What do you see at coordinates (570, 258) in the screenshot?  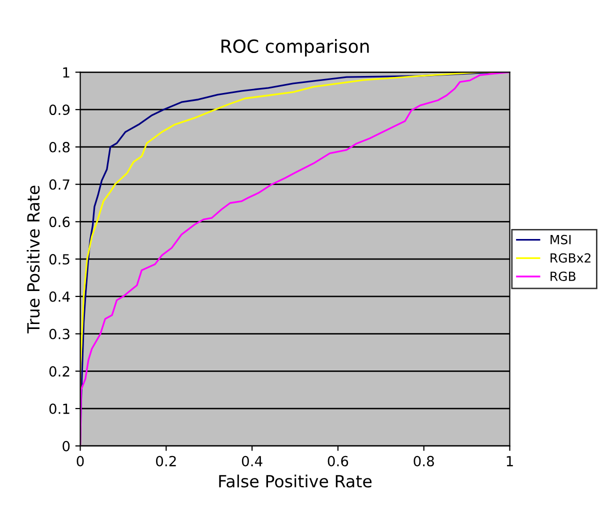 I see `legend-label: RGBx2` at bounding box center [570, 258].